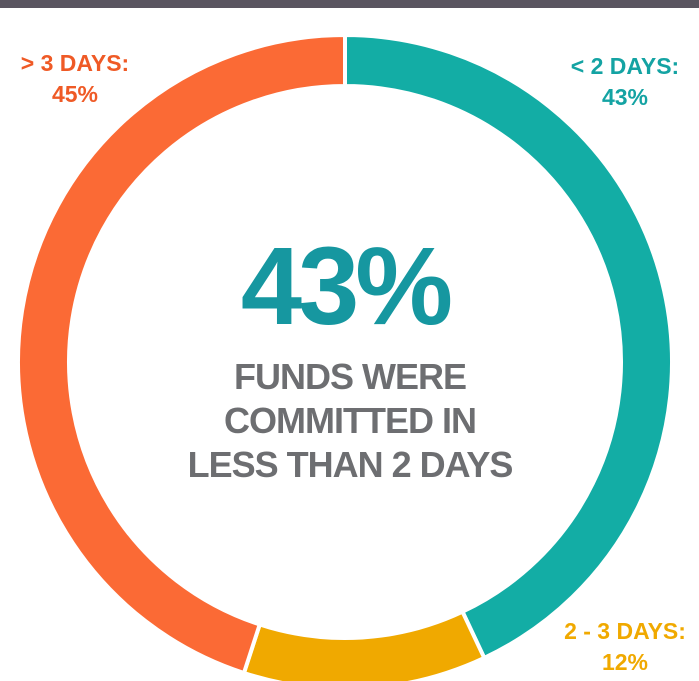 This screenshot has height=681, width=699. What do you see at coordinates (75, 94) in the screenshot?
I see `value-label: 45%` at bounding box center [75, 94].